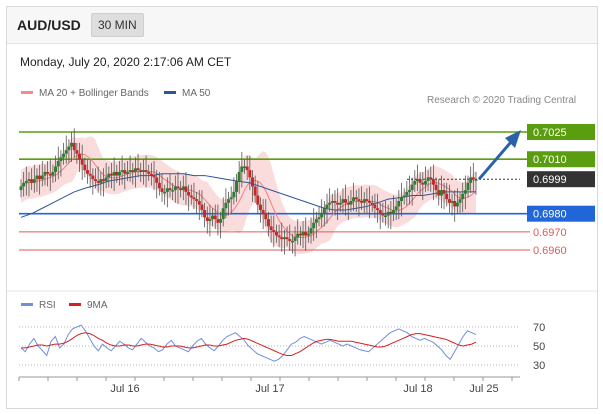 The width and height of the screenshot is (603, 414). I want to click on legend-swatch-ma50, so click(170, 92).